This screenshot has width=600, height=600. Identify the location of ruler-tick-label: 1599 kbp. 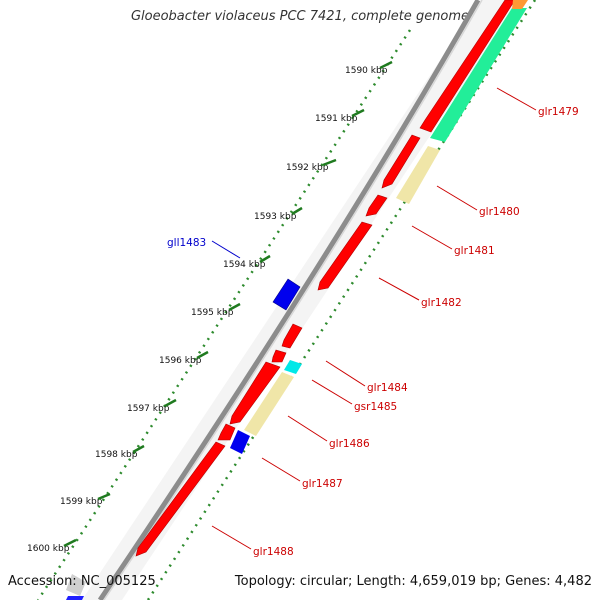
(81, 502).